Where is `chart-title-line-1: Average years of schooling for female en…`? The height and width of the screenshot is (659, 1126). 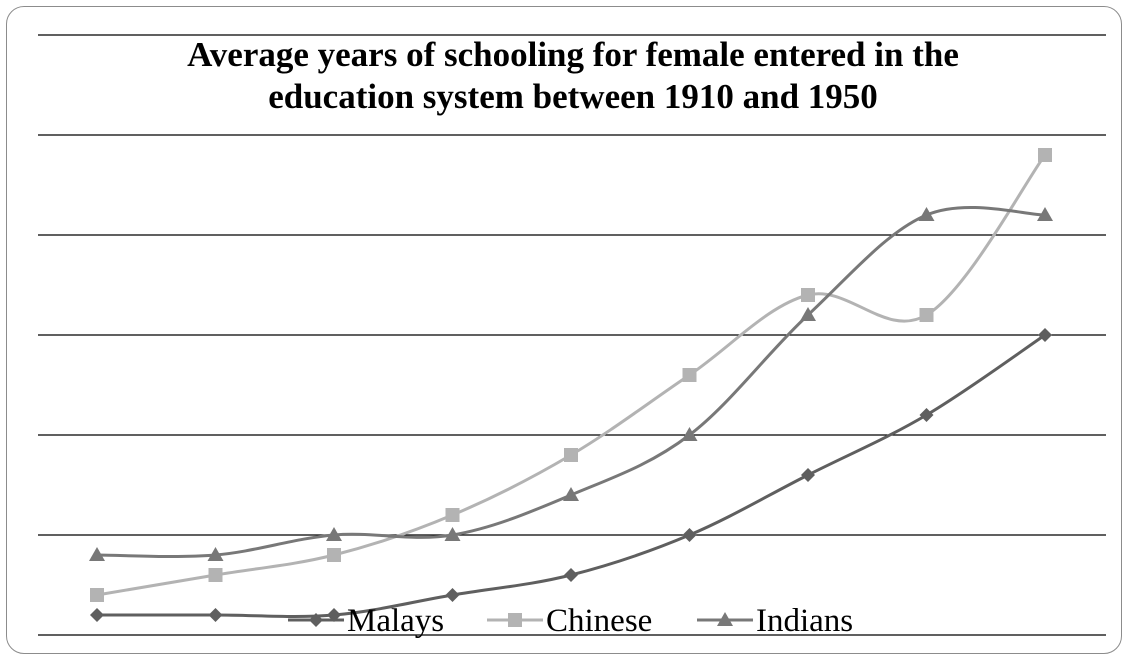 chart-title-line-1: Average years of schooling for female en… is located at coordinates (573, 54).